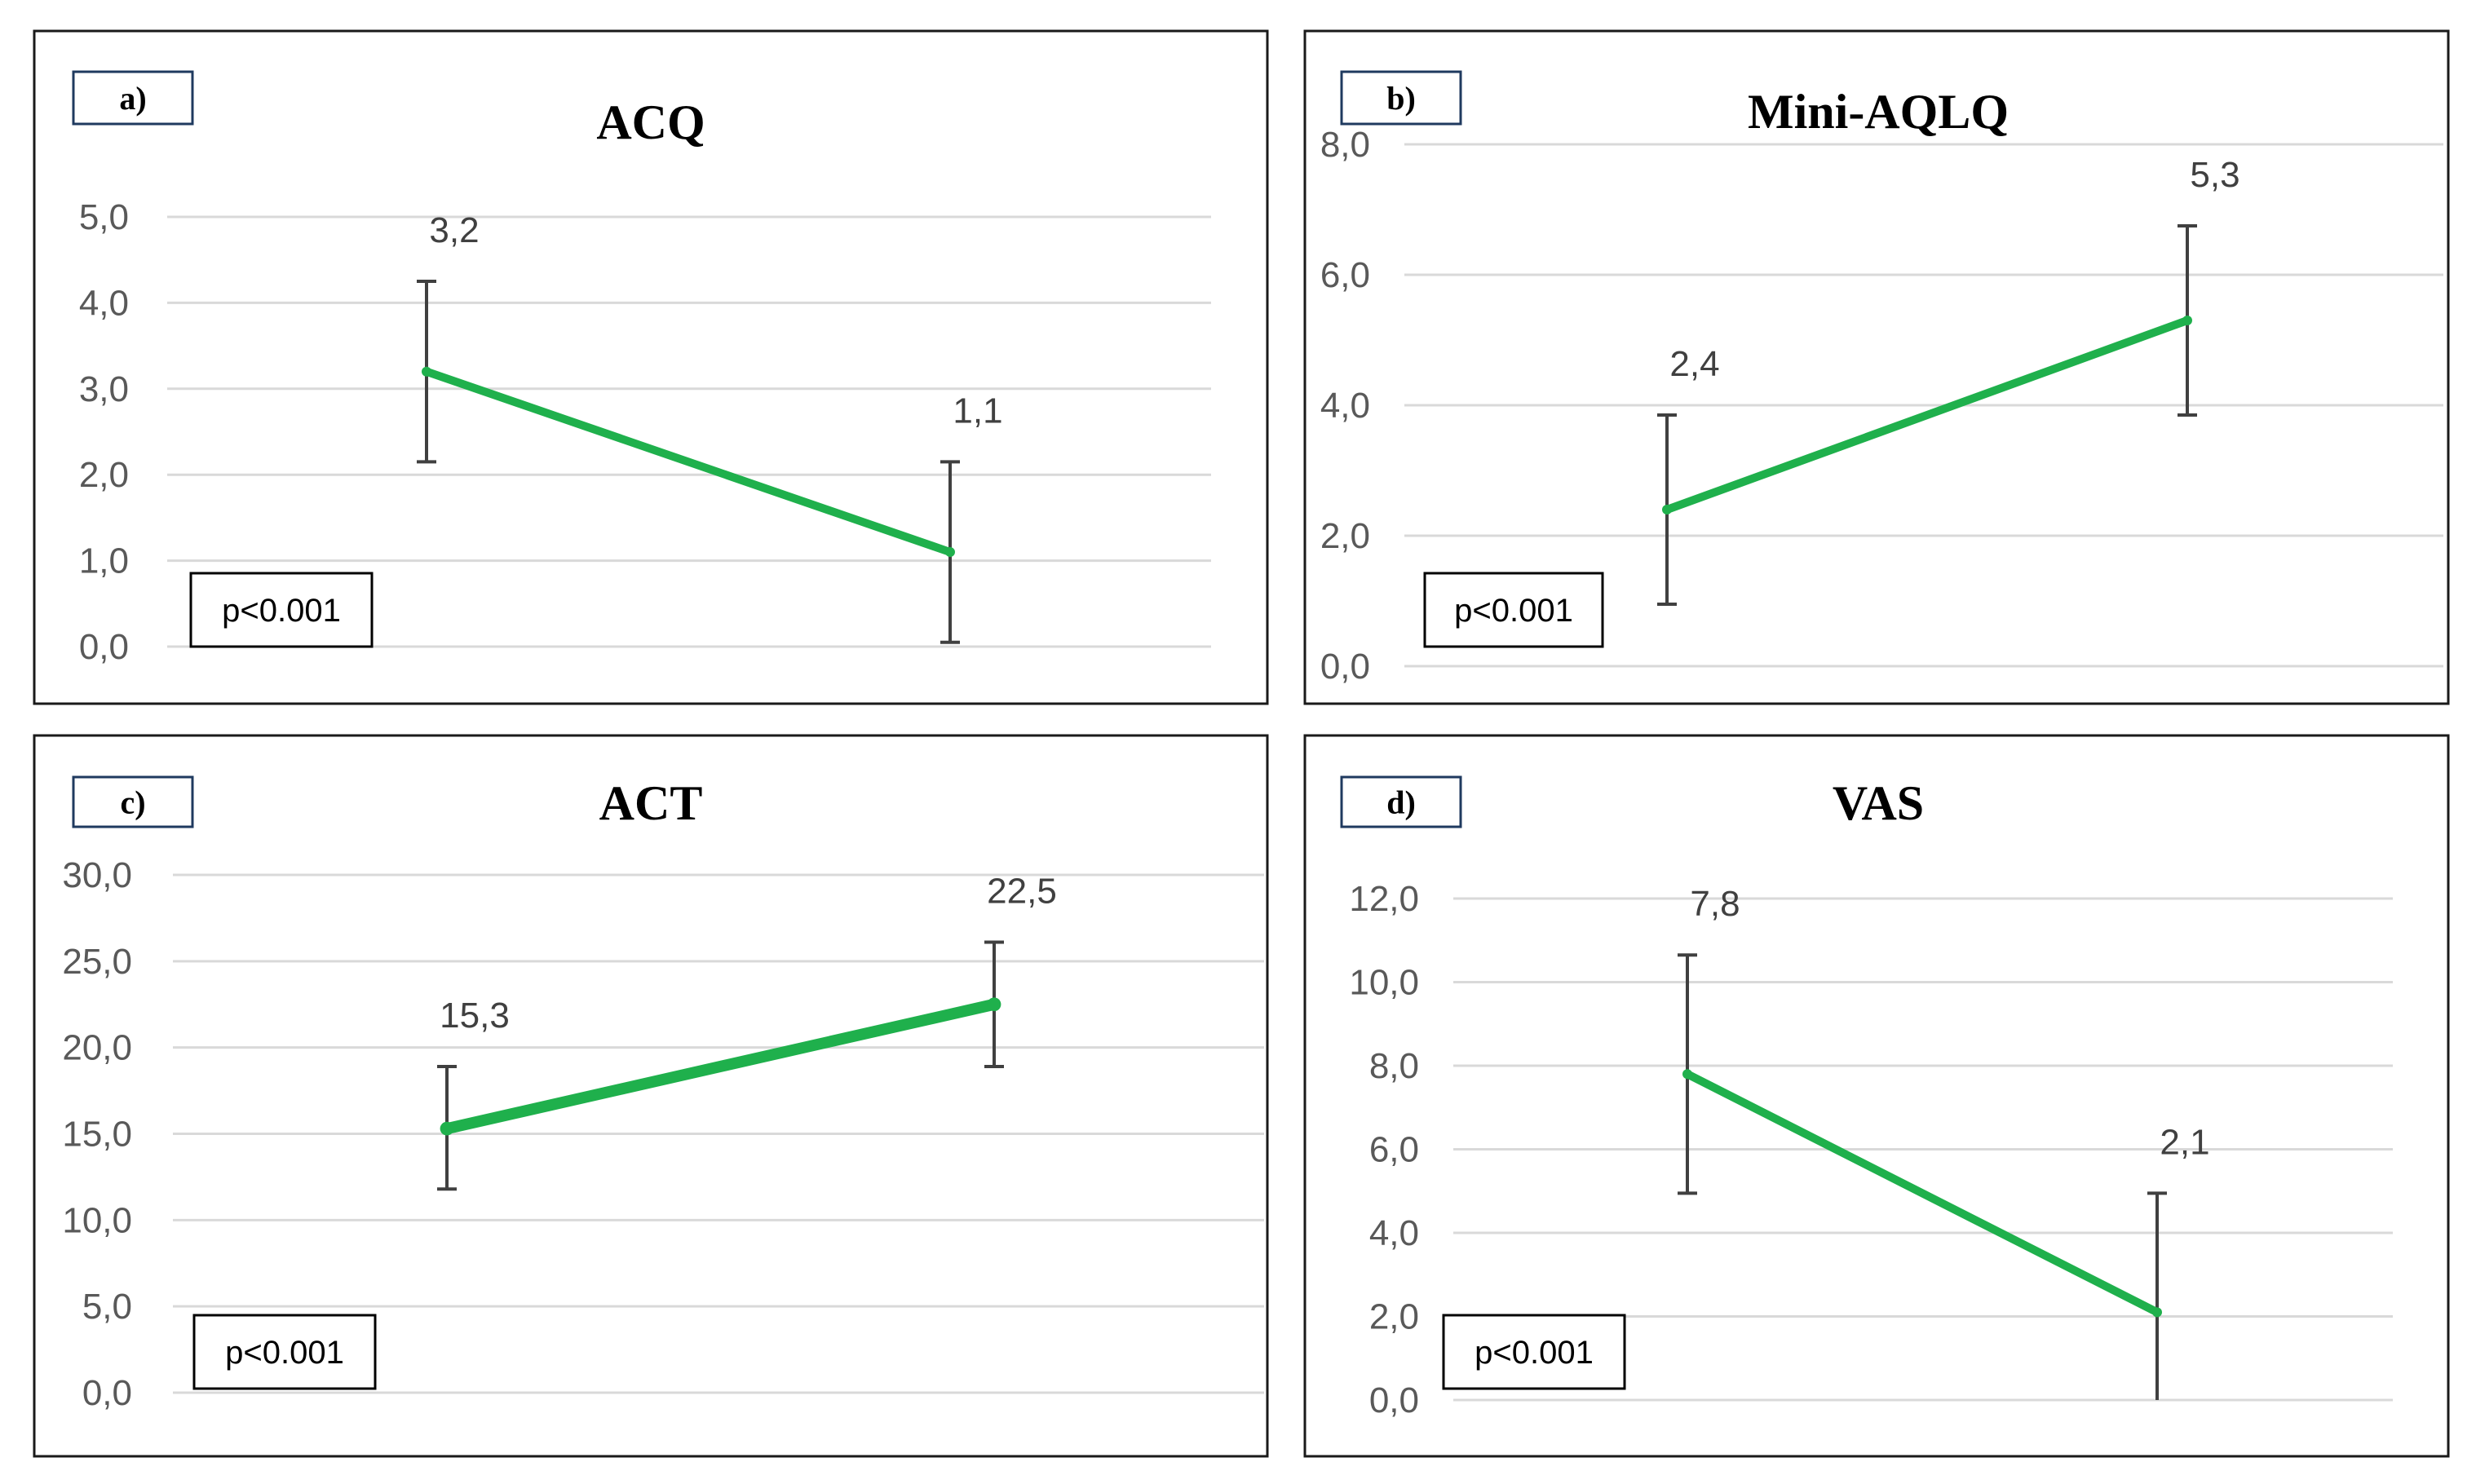  What do you see at coordinates (1715, 904) in the screenshot?
I see `data-label: 7,8` at bounding box center [1715, 904].